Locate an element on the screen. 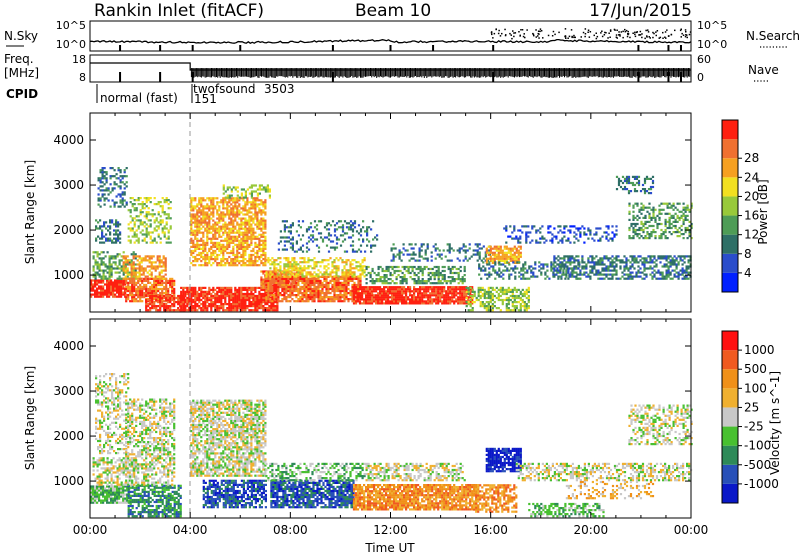 The image size is (800, 554). nave-label: Nave is located at coordinates (763, 70).